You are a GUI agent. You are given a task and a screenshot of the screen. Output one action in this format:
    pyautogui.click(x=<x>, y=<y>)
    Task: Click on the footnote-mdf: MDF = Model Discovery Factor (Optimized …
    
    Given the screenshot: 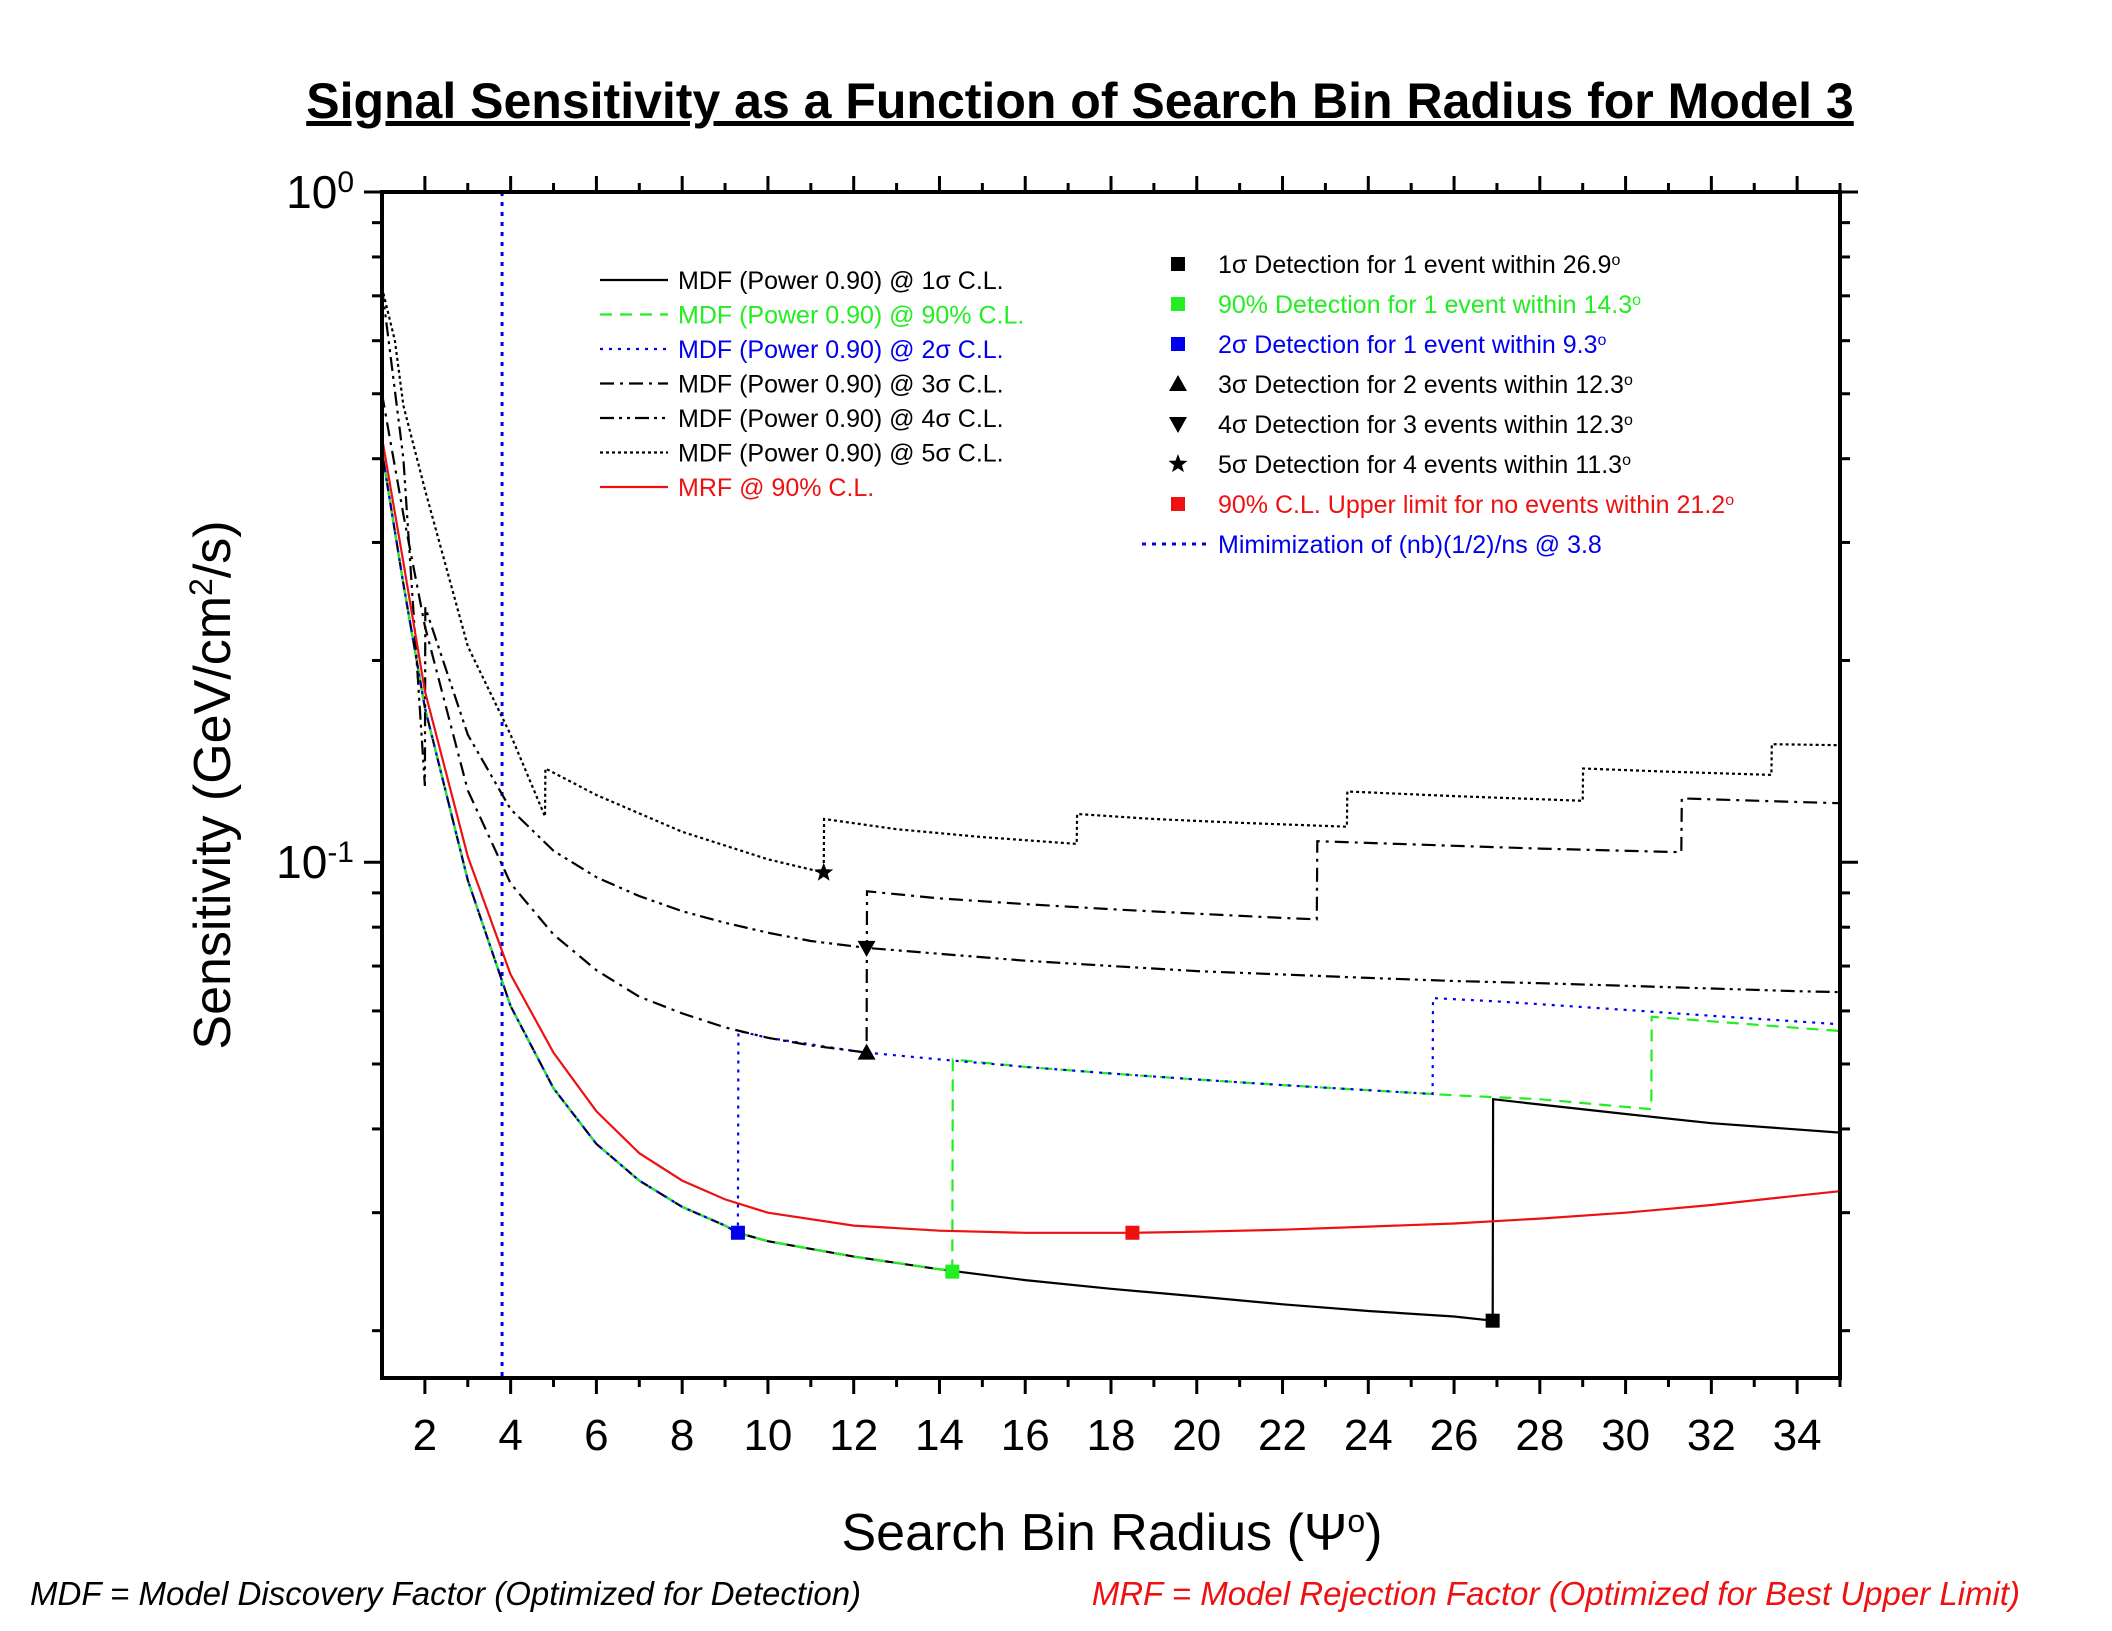 What is the action you would take?
    pyautogui.click(x=446, y=1593)
    